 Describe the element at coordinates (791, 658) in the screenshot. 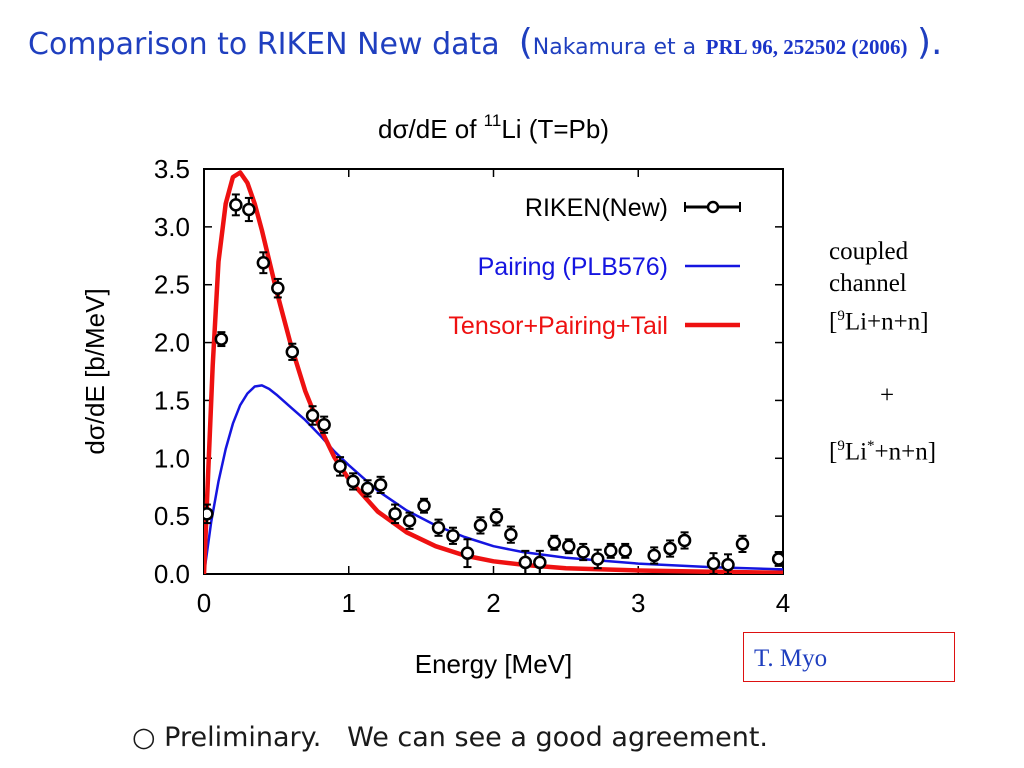

I see `author-name: T. Myo` at that location.